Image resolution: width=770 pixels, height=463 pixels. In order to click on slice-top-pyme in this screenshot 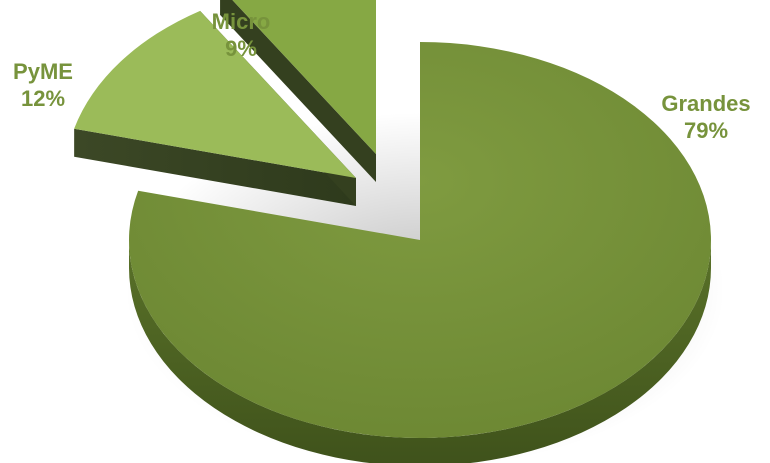, I will do `click(215, 94)`.